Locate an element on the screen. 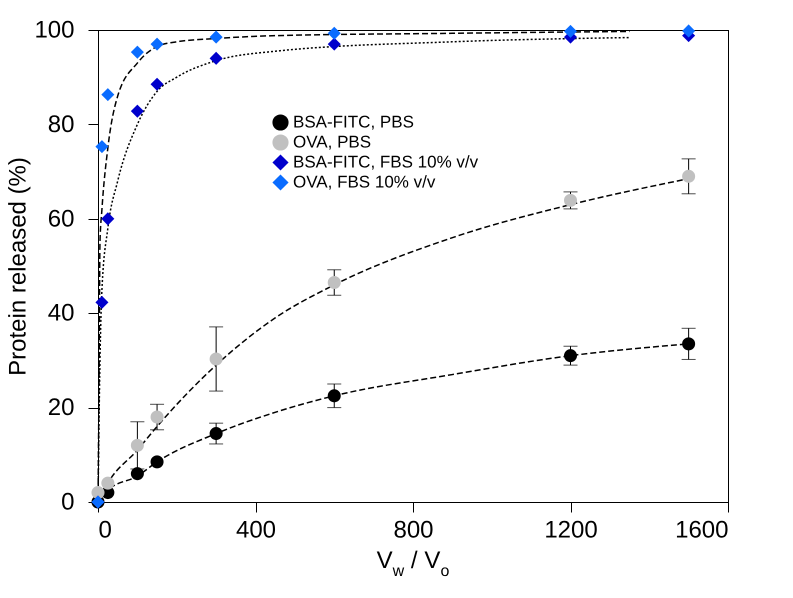 The height and width of the screenshot is (598, 793). y-tick-label: 100 is located at coordinates (54, 30).